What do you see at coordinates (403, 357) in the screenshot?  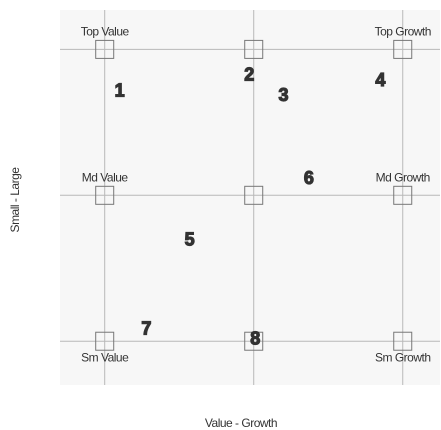 I see `box-label: Sm Growth` at bounding box center [403, 357].